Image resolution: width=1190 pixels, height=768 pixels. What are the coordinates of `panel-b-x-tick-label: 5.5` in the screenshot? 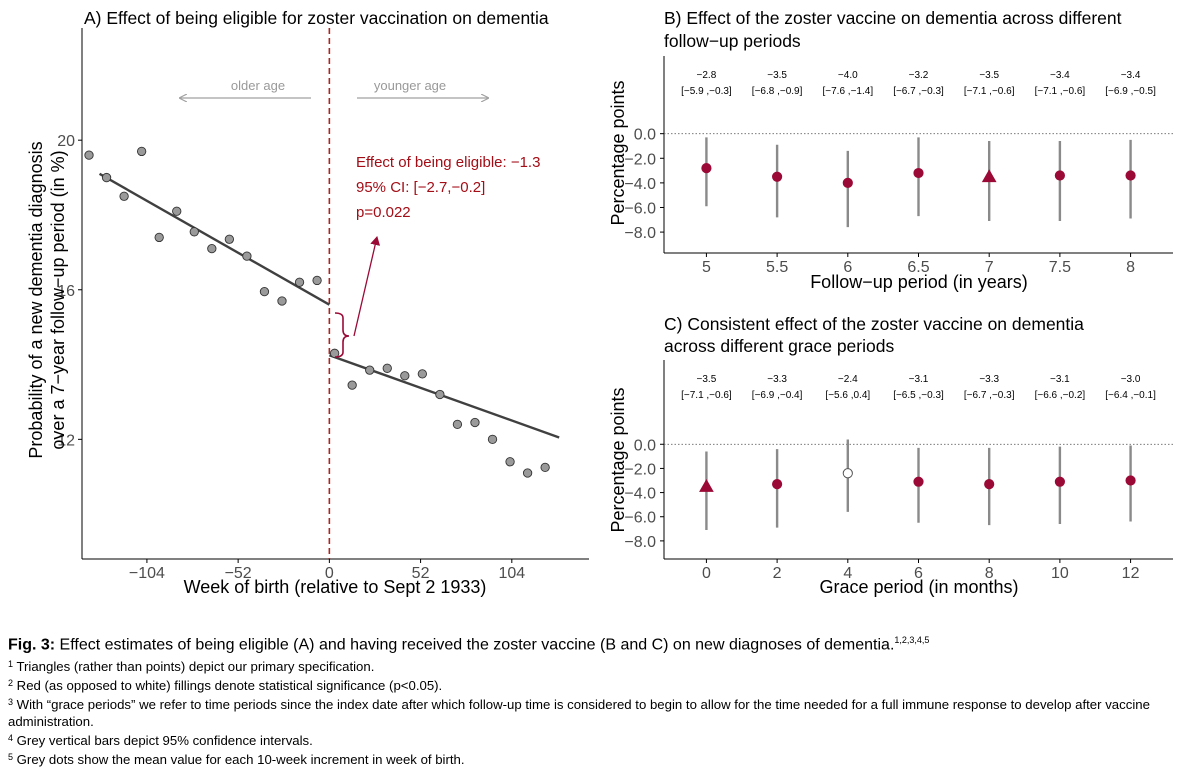 It's located at (777, 267).